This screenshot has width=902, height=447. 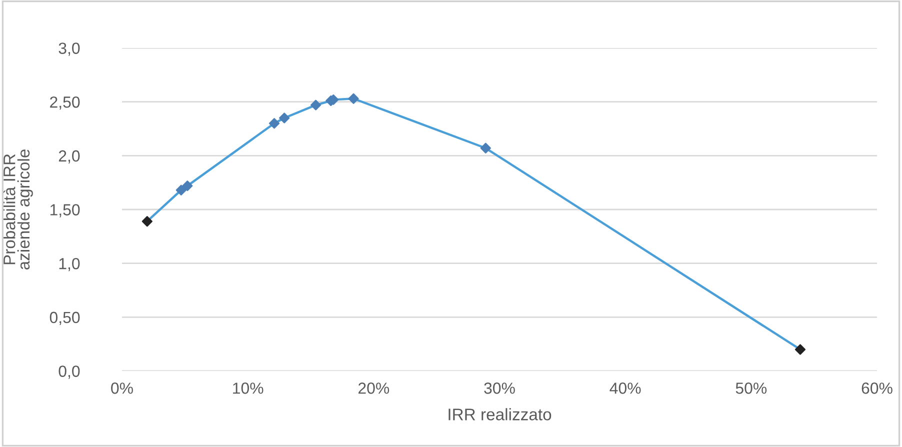 I want to click on y-tick-label: 0,0, so click(x=69, y=372).